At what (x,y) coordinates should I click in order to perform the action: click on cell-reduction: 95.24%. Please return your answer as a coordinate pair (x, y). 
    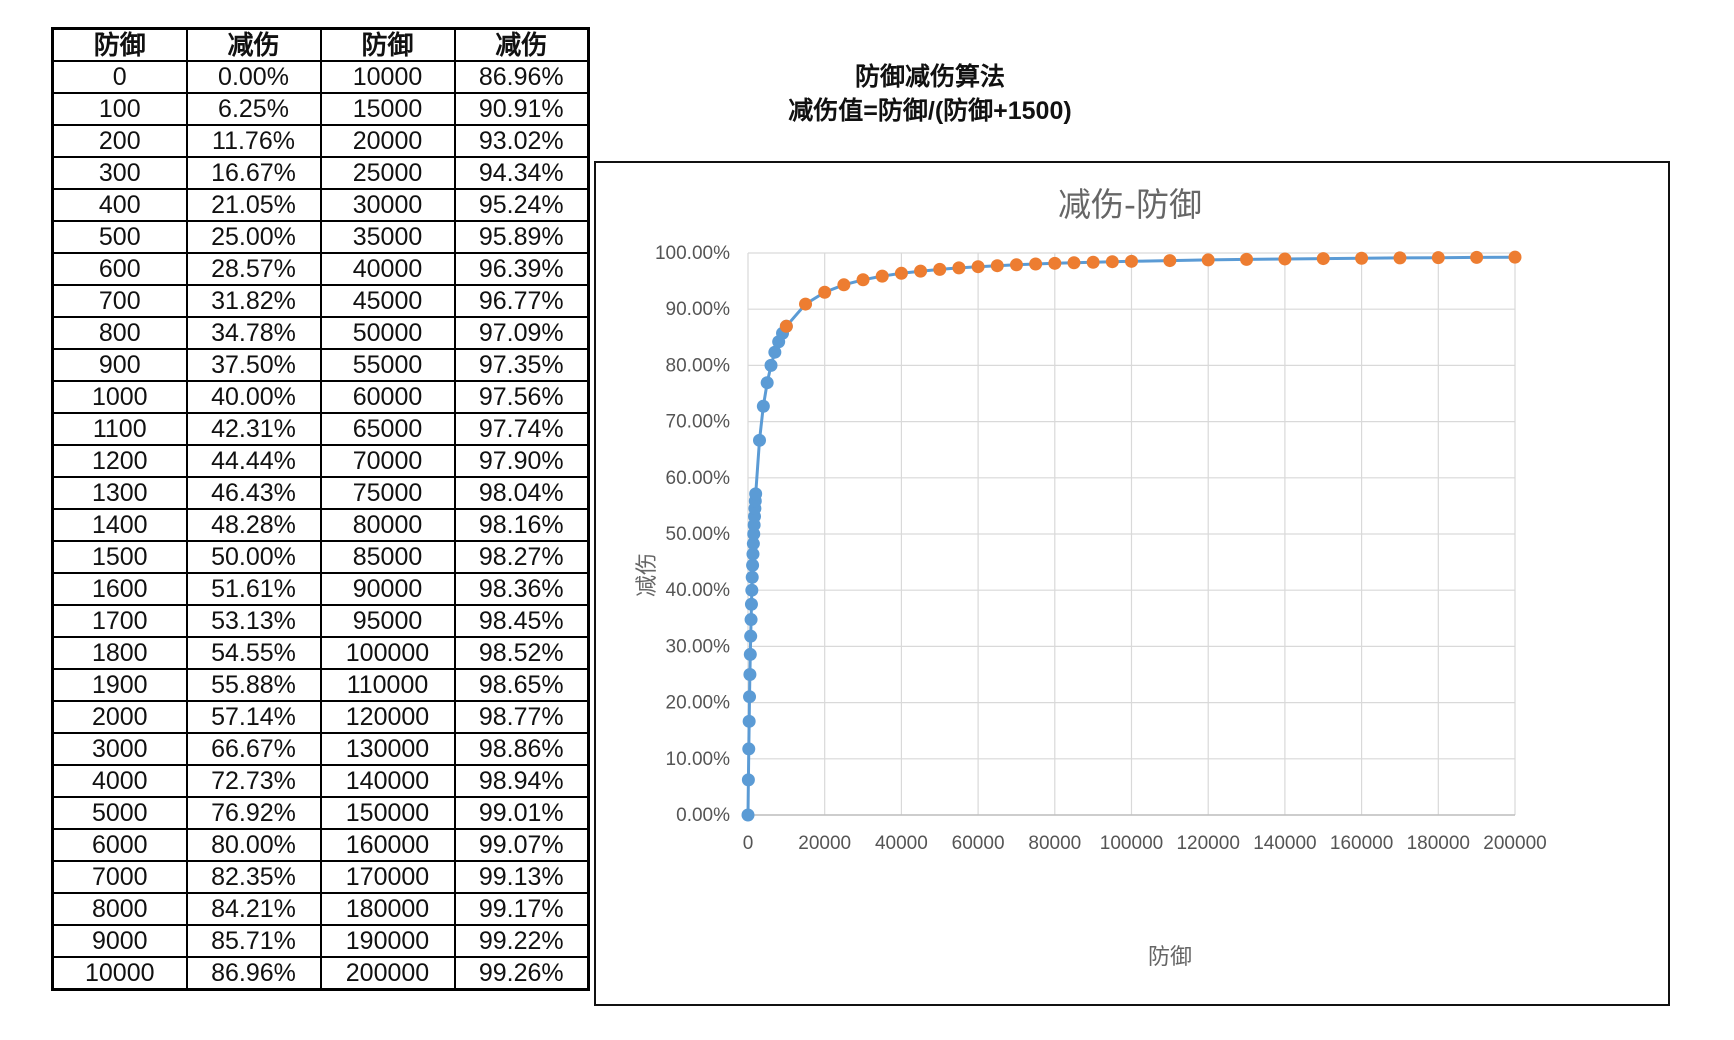
    Looking at the image, I should click on (521, 205).